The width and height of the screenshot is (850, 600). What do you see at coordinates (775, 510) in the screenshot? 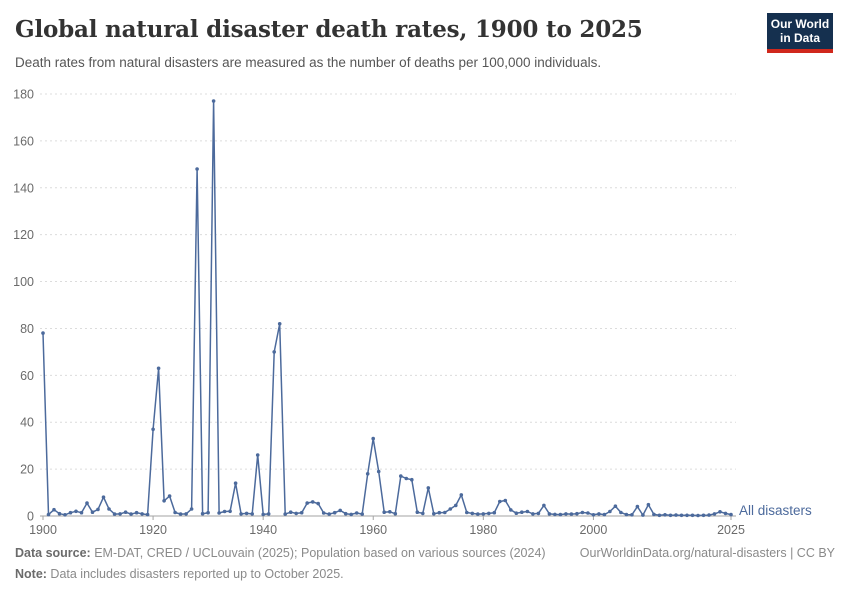
I see `series-label-all-disasters: All disasters` at bounding box center [775, 510].